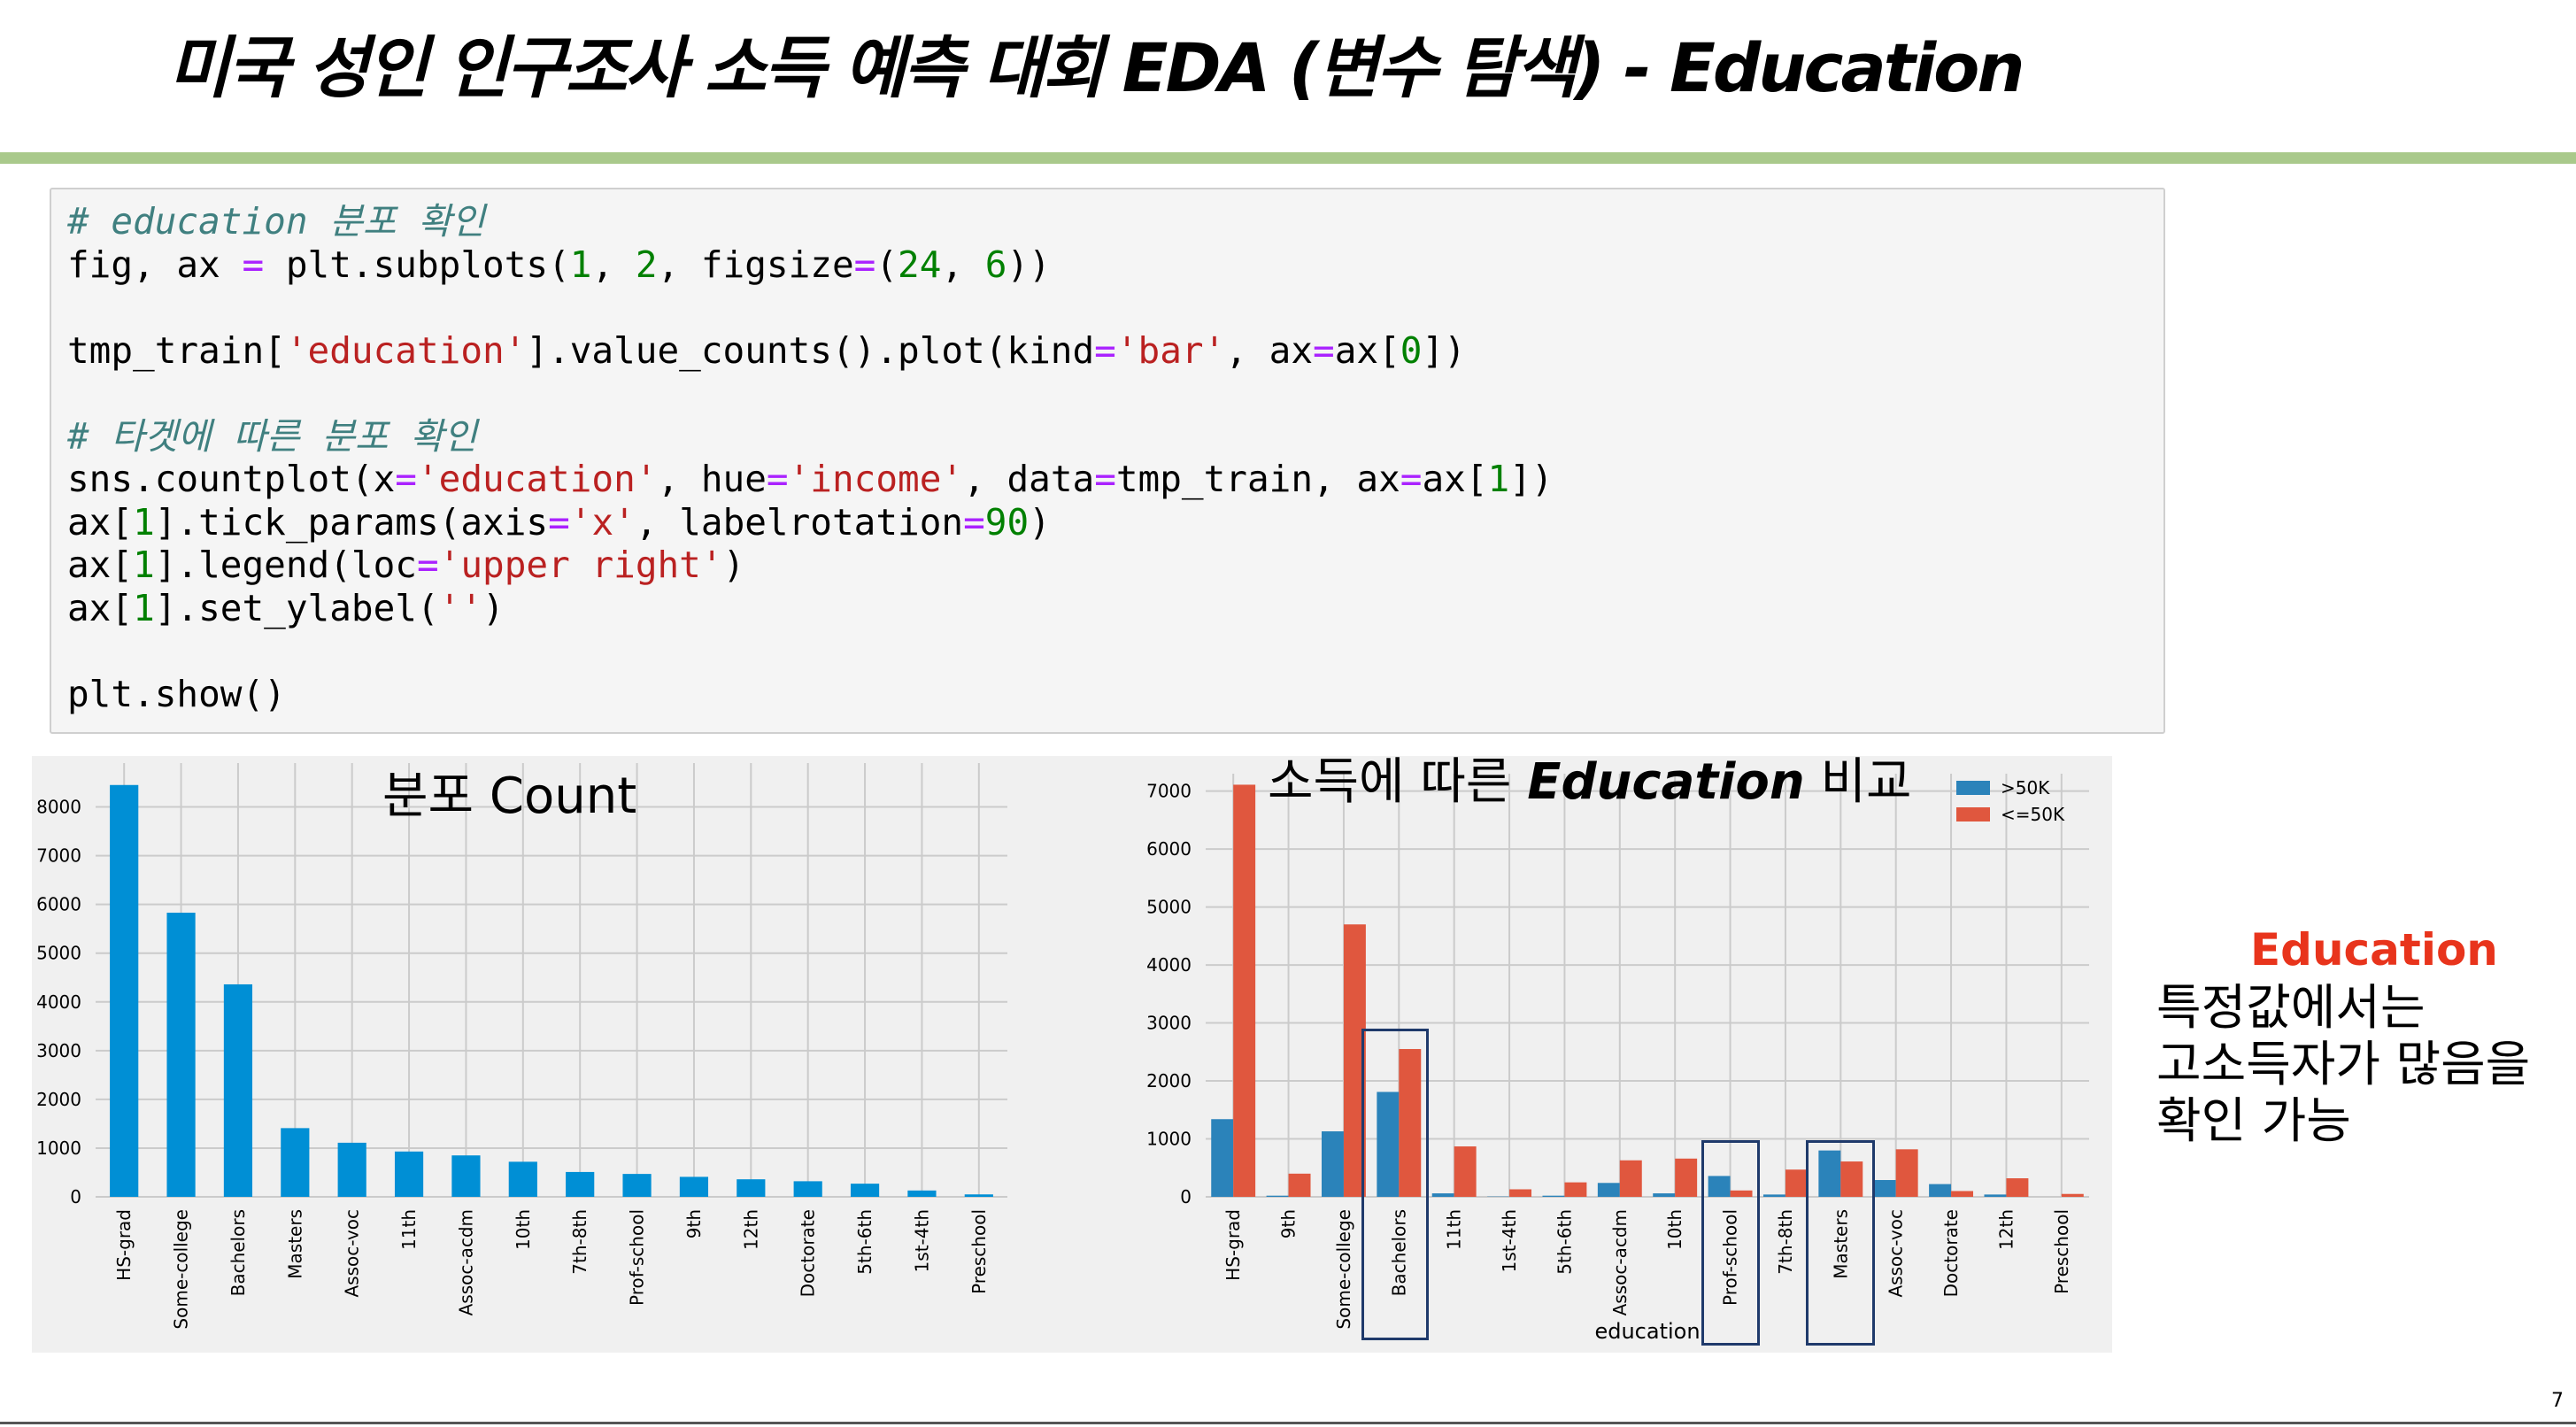 The width and height of the screenshot is (2576, 1427). What do you see at coordinates (1840, 1243) in the screenshot?
I see `highlight-box-masters` at bounding box center [1840, 1243].